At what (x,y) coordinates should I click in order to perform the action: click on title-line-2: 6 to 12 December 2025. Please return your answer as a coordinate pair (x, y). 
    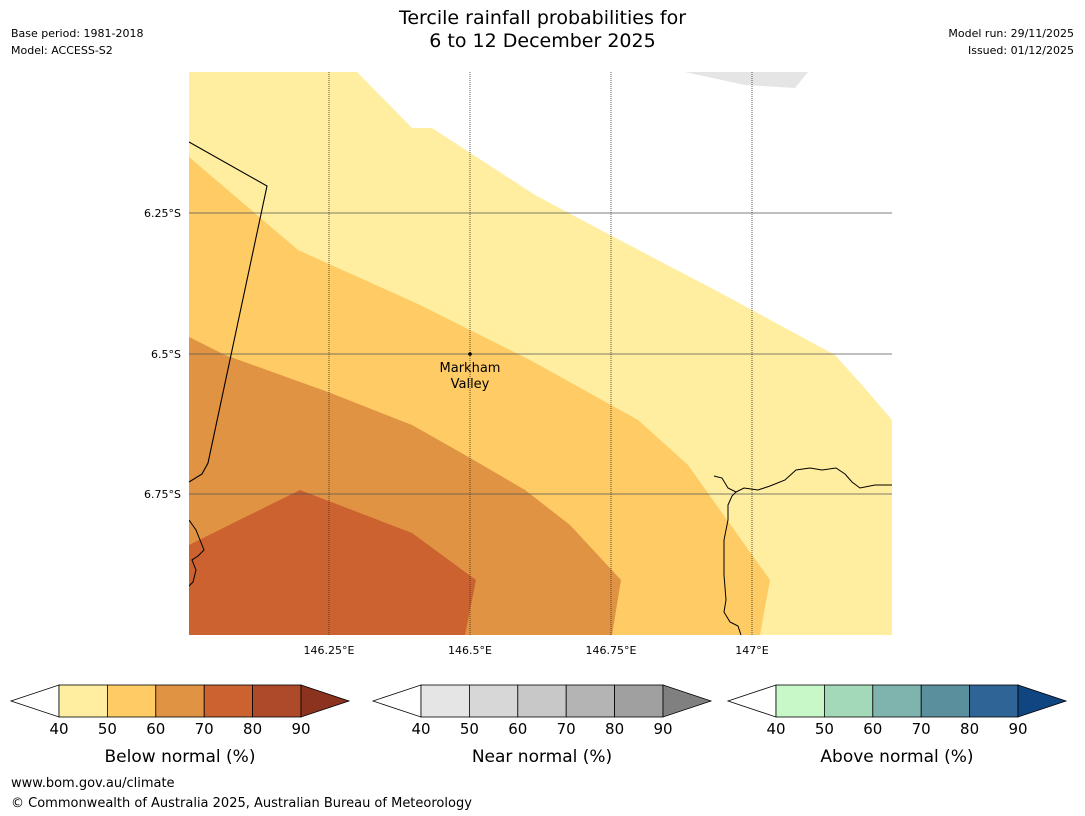
    Looking at the image, I should click on (542, 41).